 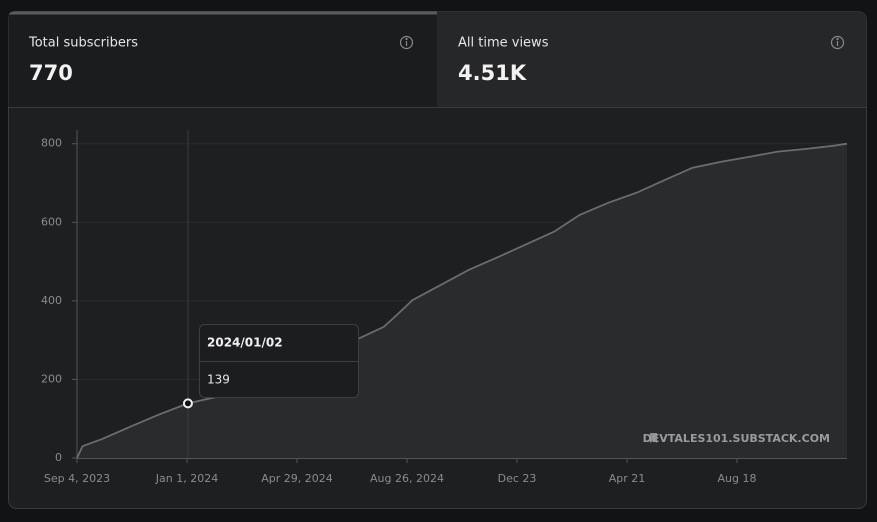 I want to click on stat-label: All time views, so click(x=503, y=43).